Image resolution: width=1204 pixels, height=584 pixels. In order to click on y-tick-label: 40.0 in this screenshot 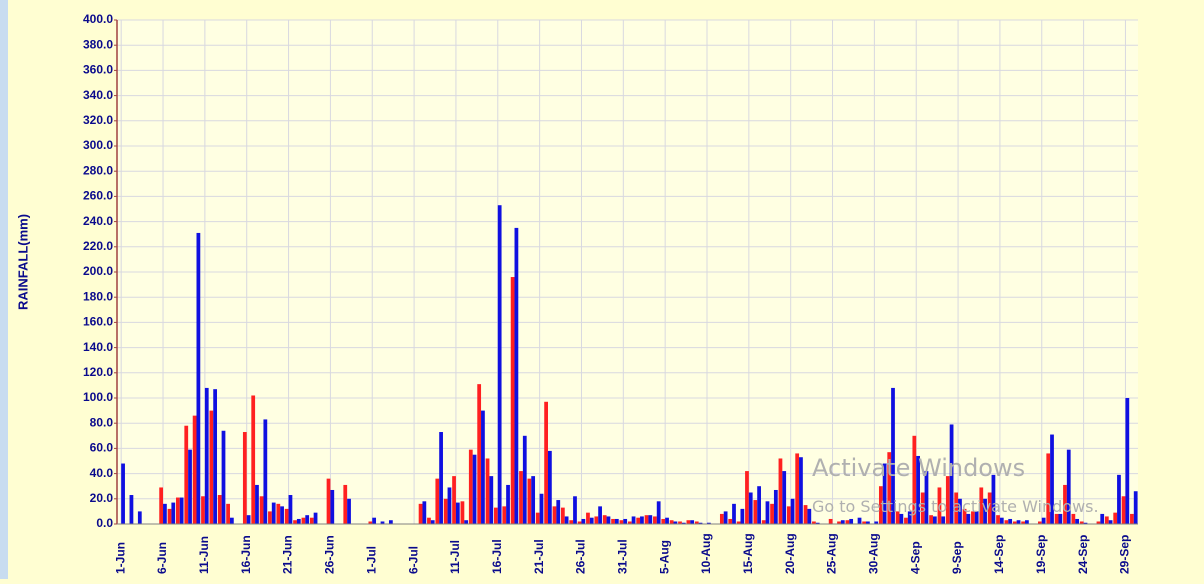, I will do `click(102, 473)`.